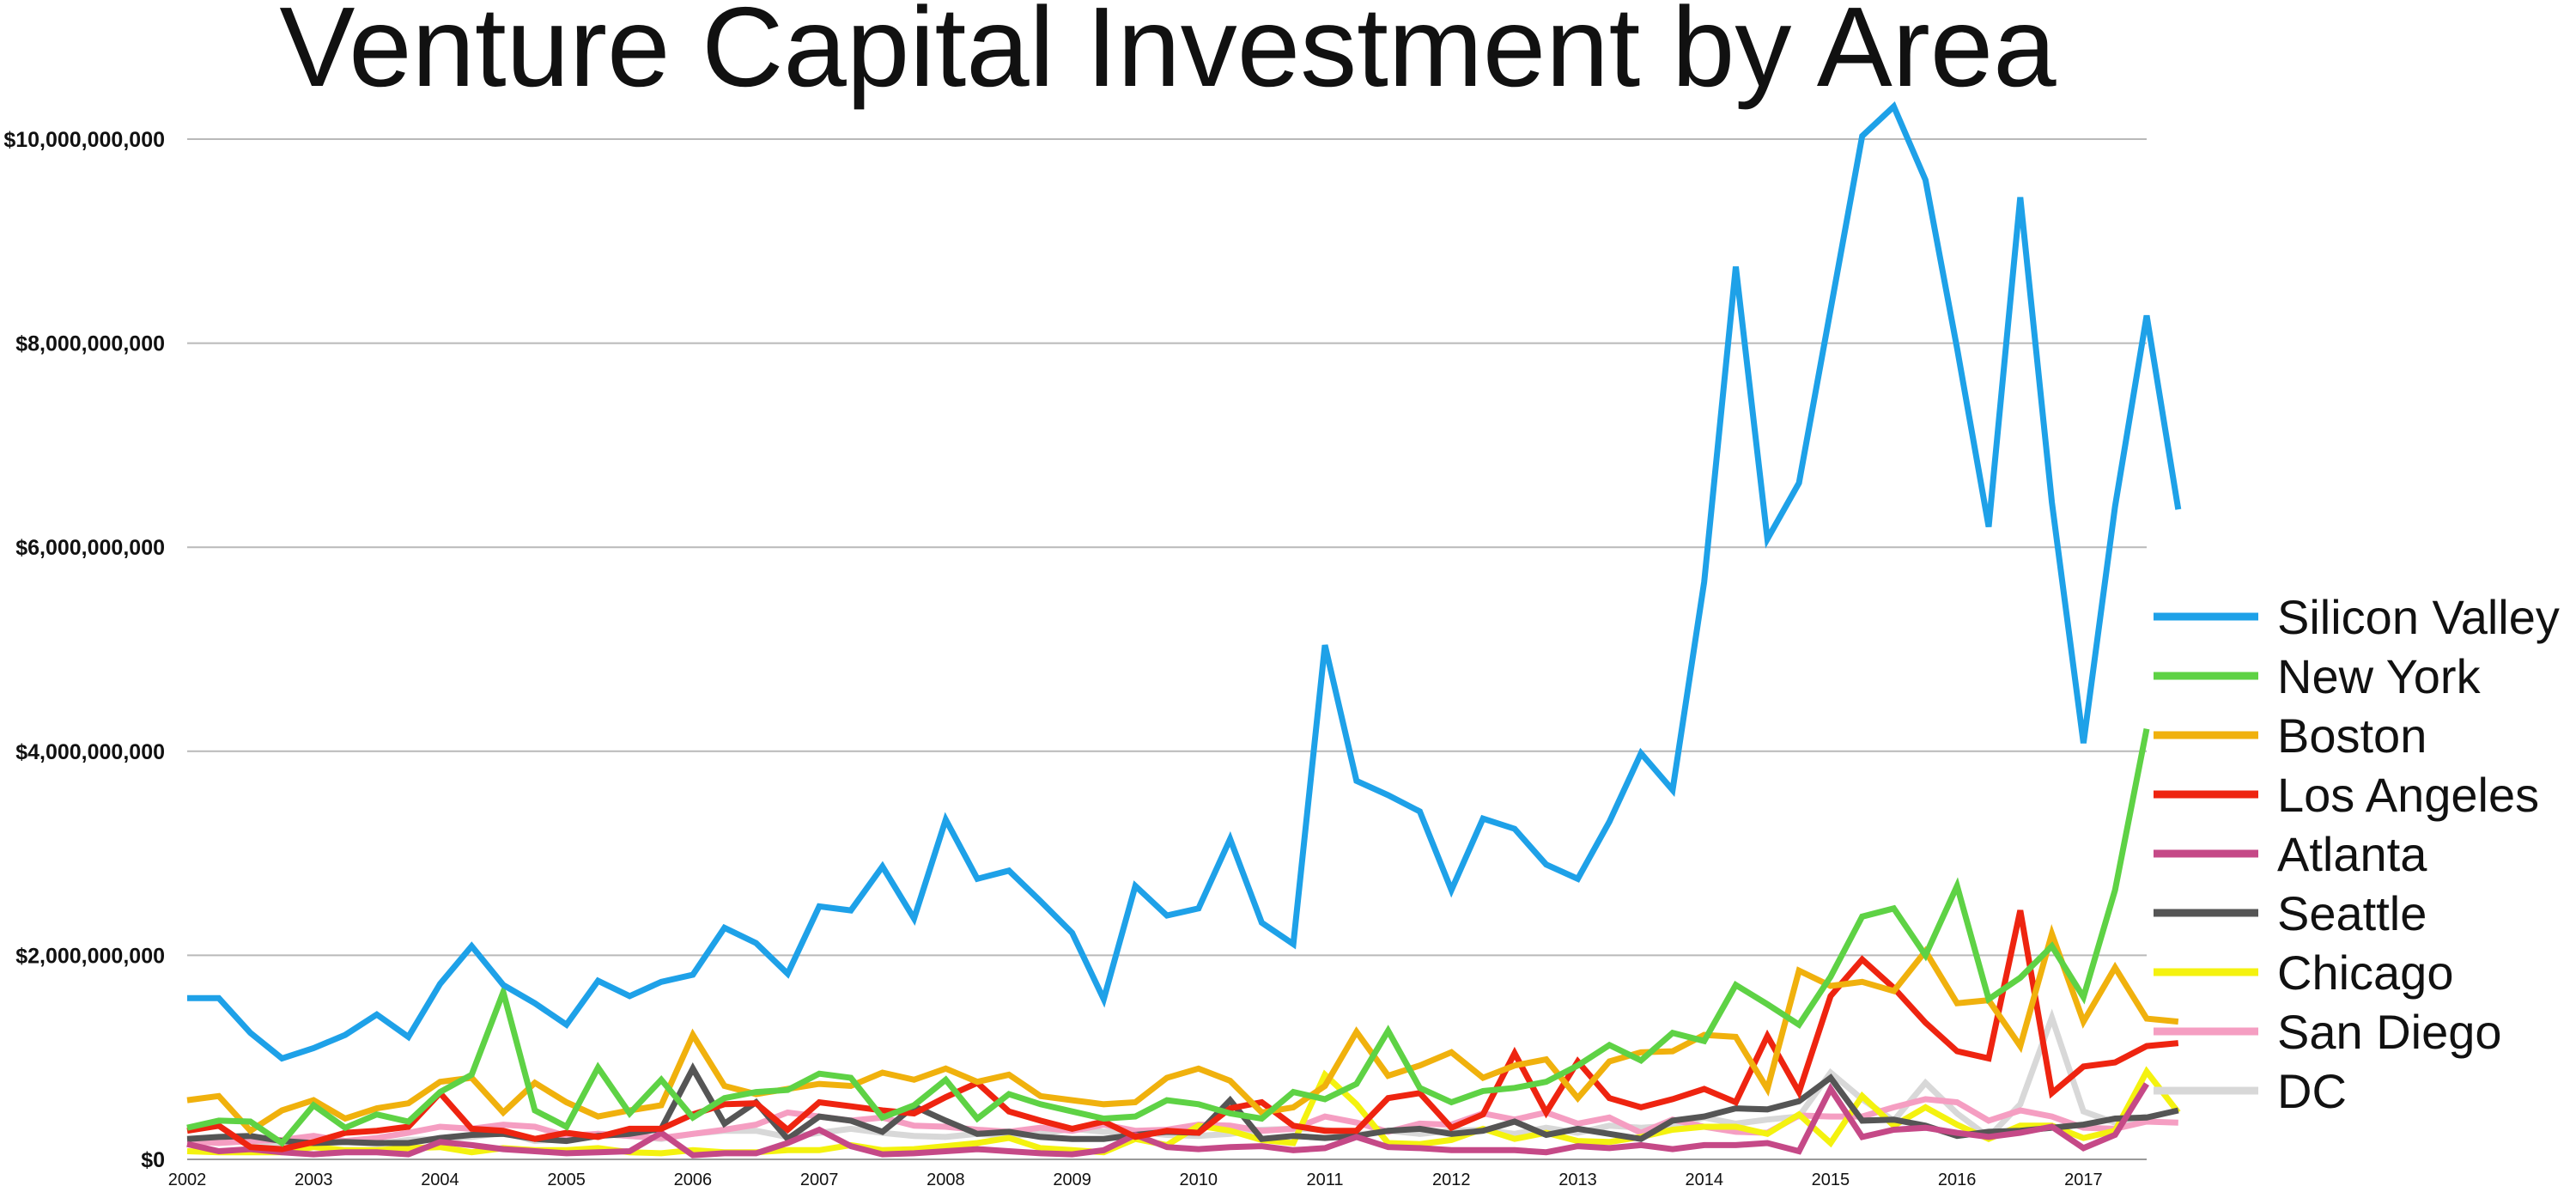  Describe the element at coordinates (819, 1180) in the screenshot. I see `x-tick-label: 2007` at that location.